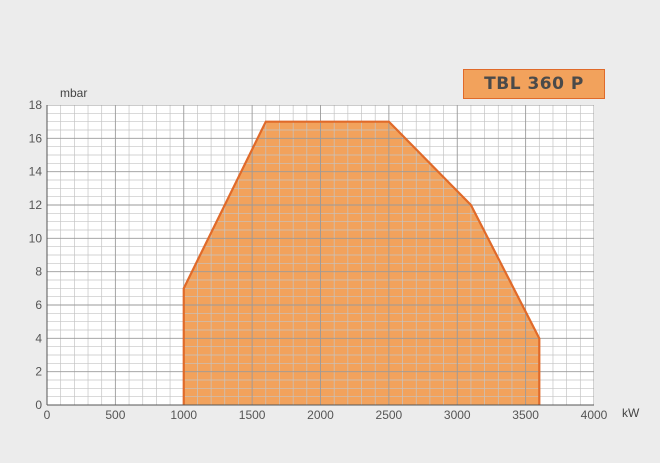 This screenshot has width=660, height=463. Describe the element at coordinates (47, 415) in the screenshot. I see `x-tick-label: 0` at that location.